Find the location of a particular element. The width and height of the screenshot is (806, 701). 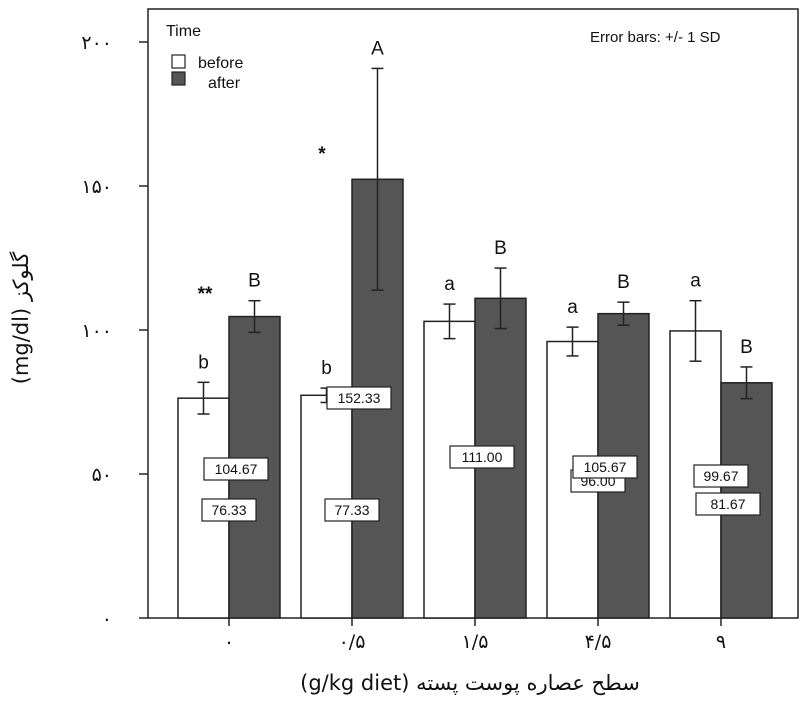

y-axis-title: گلوکز (mg/dl) is located at coordinates (21, 318).